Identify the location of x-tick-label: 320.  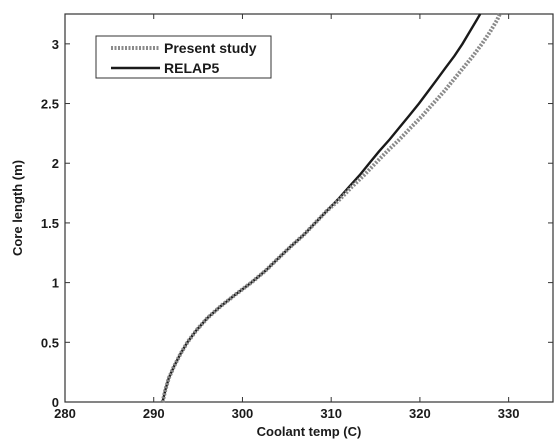
(420, 413).